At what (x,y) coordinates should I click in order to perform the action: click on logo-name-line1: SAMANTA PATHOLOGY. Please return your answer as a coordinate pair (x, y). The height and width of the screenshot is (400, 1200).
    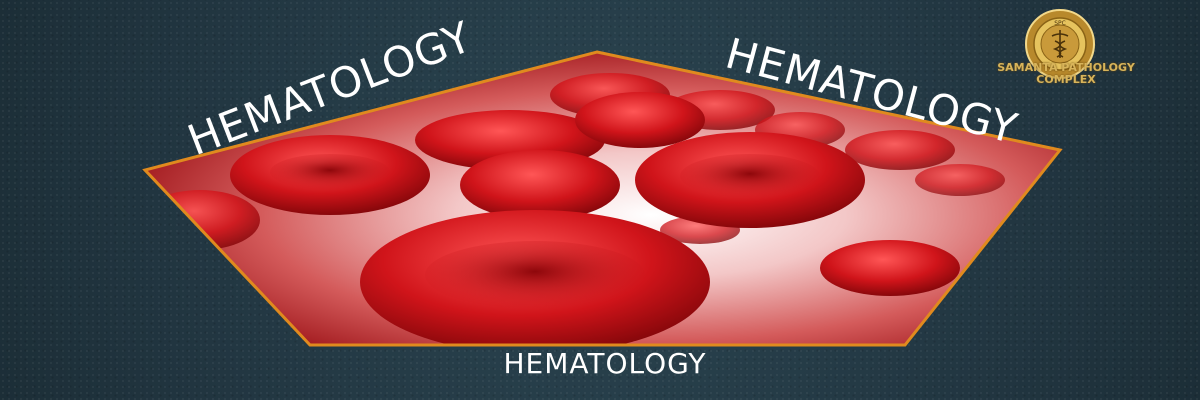
    Looking at the image, I should click on (1066, 67).